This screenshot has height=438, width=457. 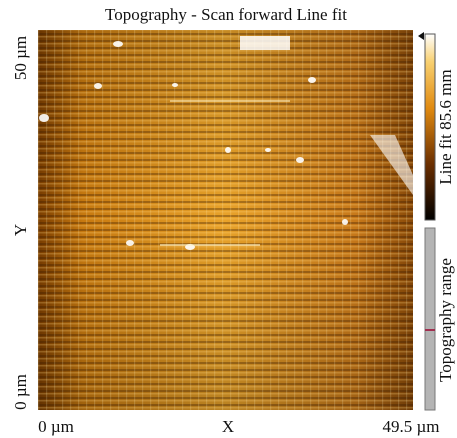 What do you see at coordinates (445, 320) in the screenshot?
I see `range-label: Topography range` at bounding box center [445, 320].